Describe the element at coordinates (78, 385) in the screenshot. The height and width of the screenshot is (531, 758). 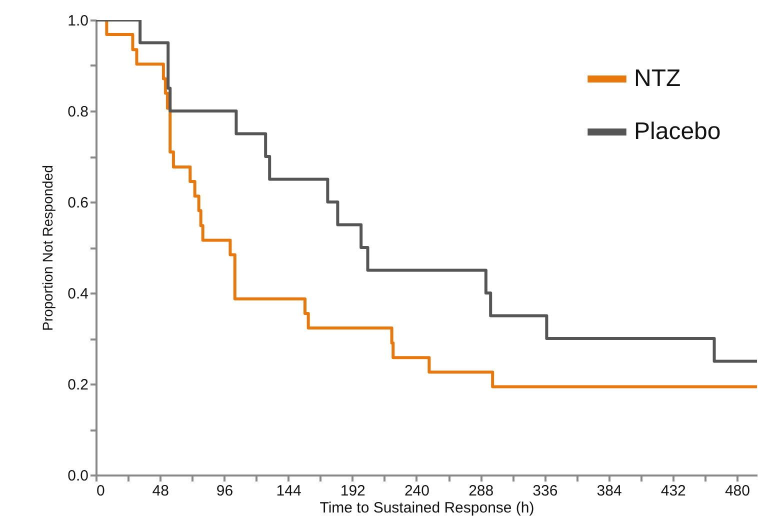
I see `y-tick-label: 0.2` at that location.